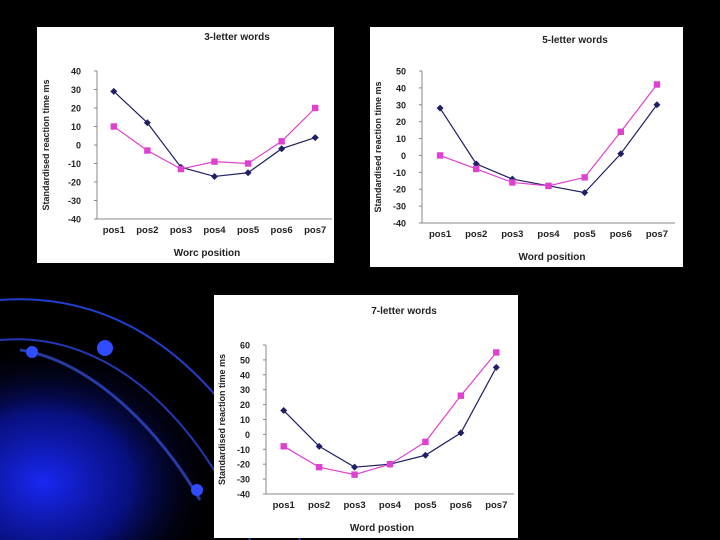 This screenshot has width=720, height=540. Describe the element at coordinates (382, 528) in the screenshot. I see `x-axis-label: Word postion` at that location.